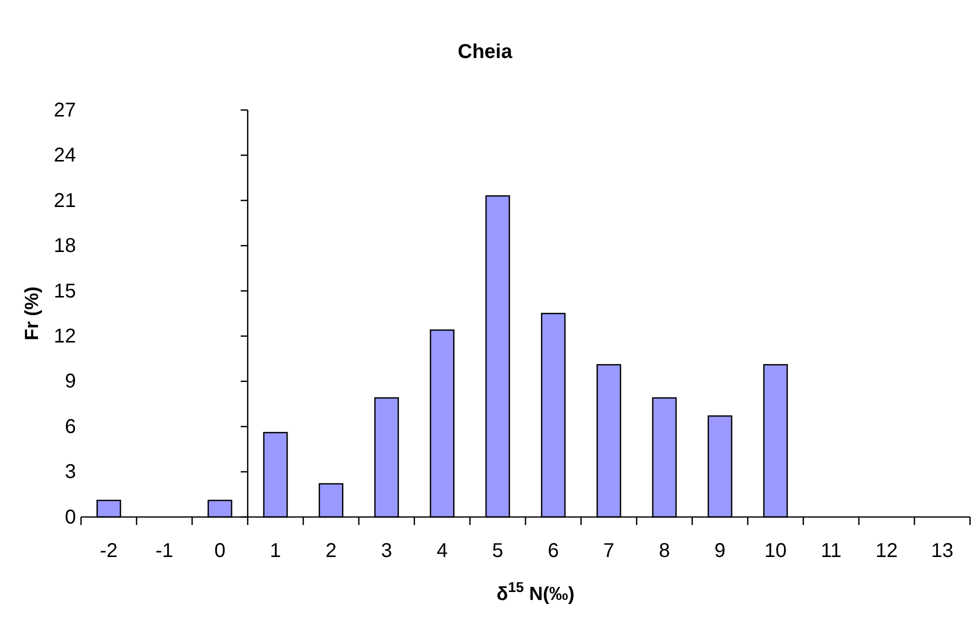  I want to click on x-tick-label: 5, so click(498, 551).